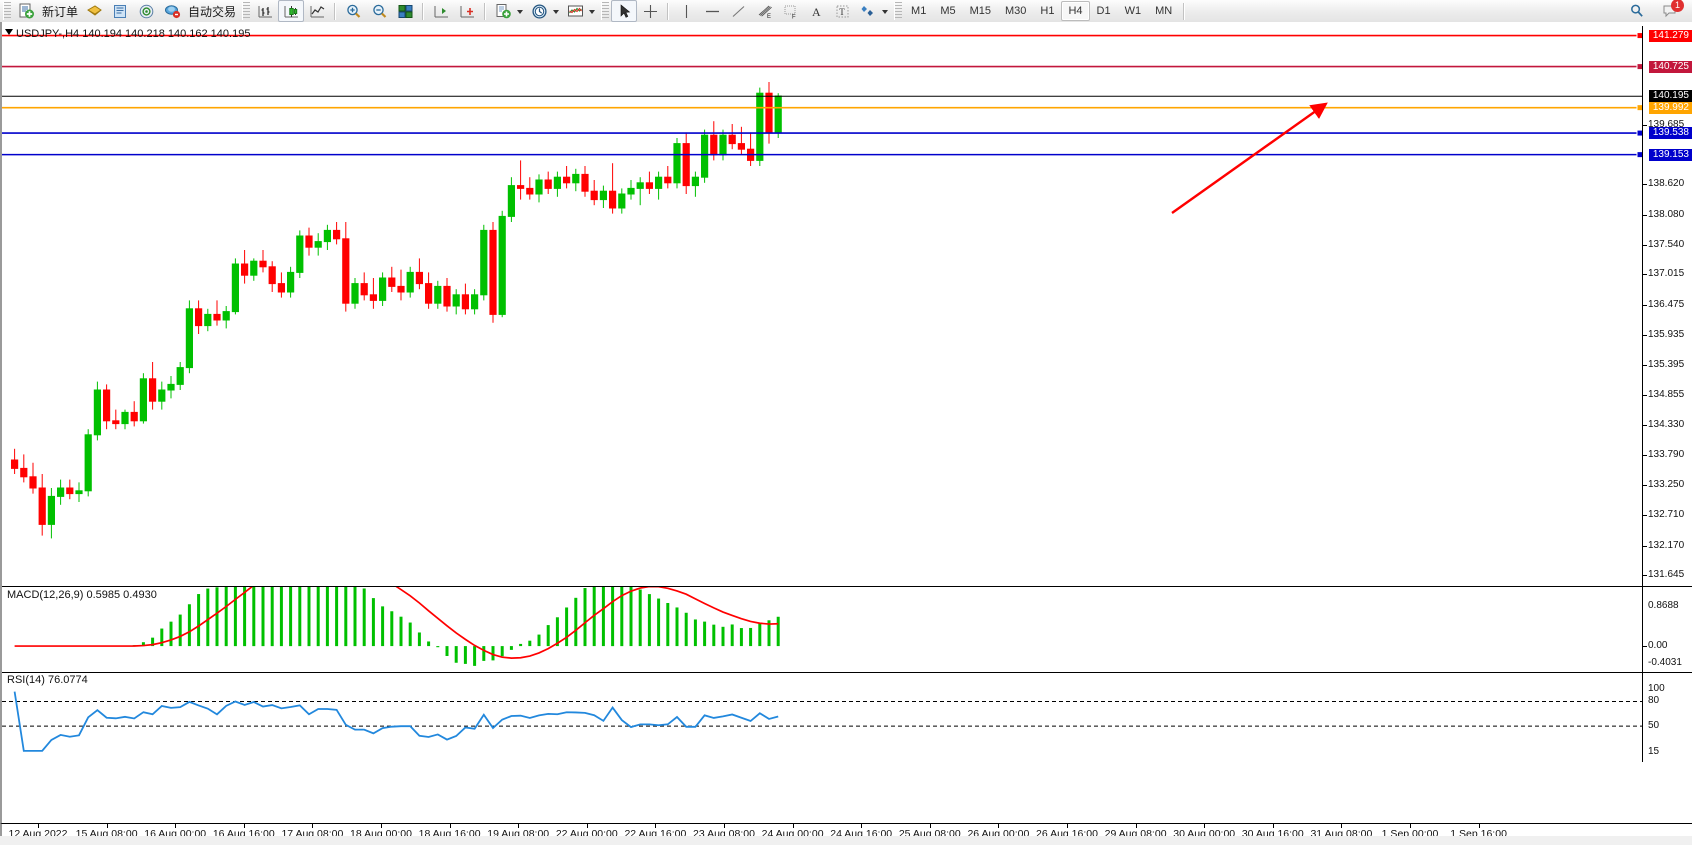 This screenshot has height=845, width=1692. I want to click on alerts-icon: 1, so click(1671, 11).